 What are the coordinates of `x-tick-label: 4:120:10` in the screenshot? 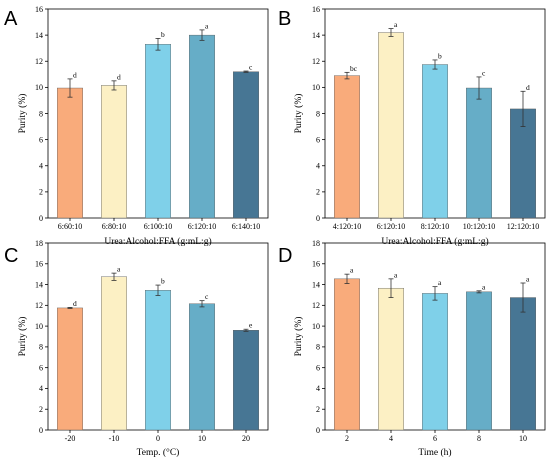 It's located at (347, 226).